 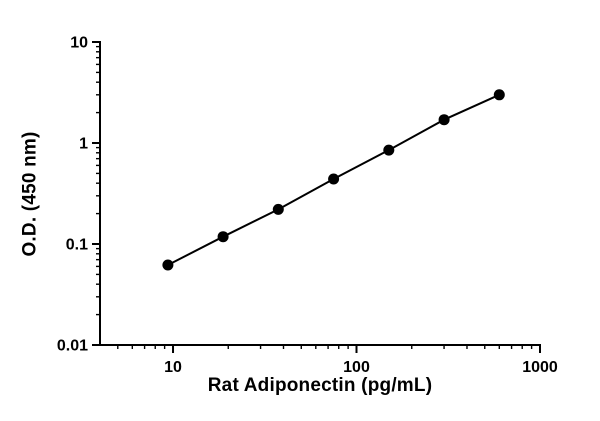 I want to click on y-tick-label: 0.01, so click(x=72, y=346).